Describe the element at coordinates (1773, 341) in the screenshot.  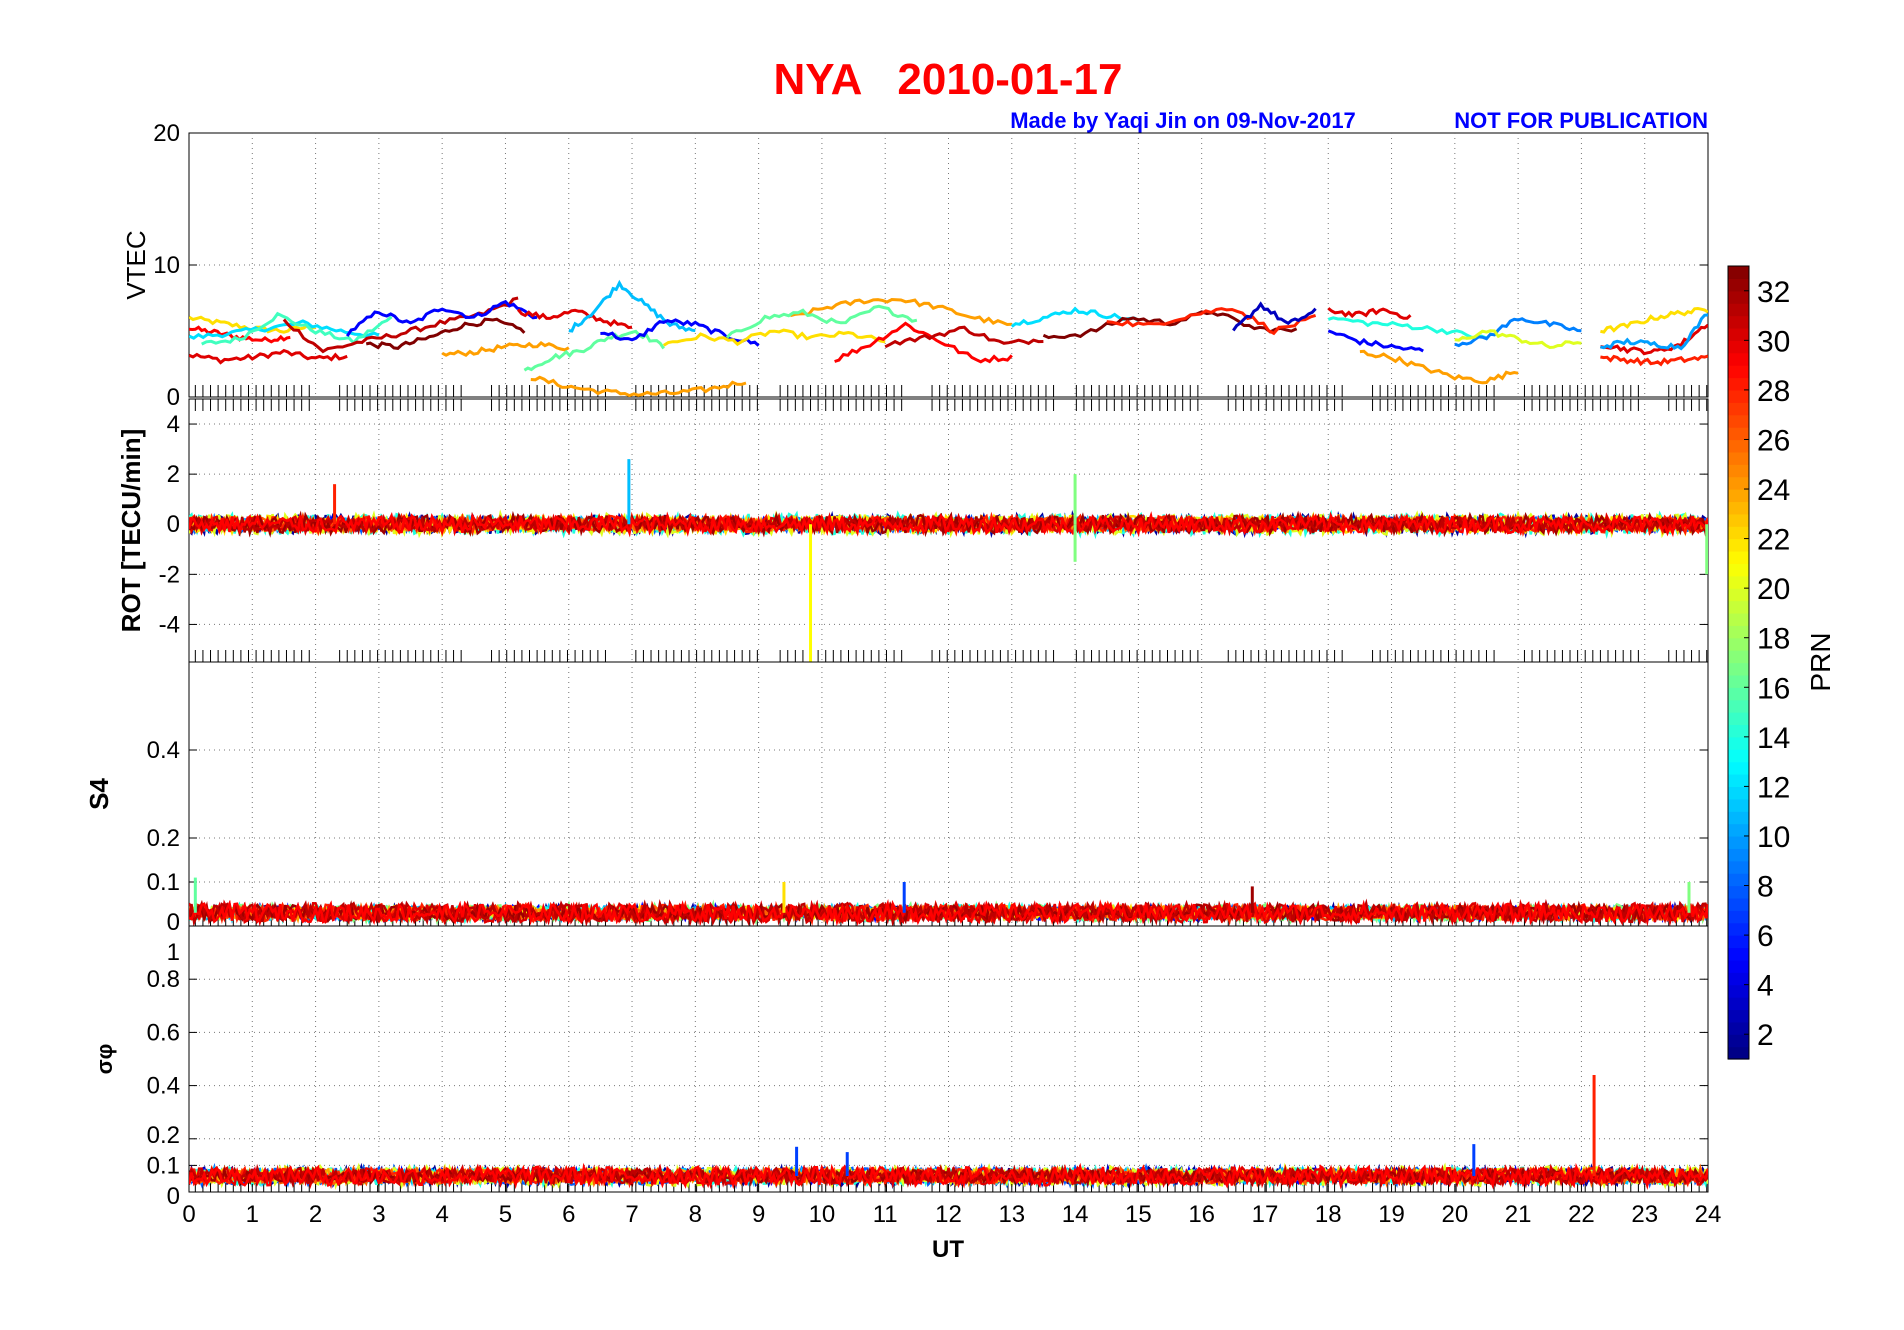
I see `colorbar-tick-label: 30` at that location.